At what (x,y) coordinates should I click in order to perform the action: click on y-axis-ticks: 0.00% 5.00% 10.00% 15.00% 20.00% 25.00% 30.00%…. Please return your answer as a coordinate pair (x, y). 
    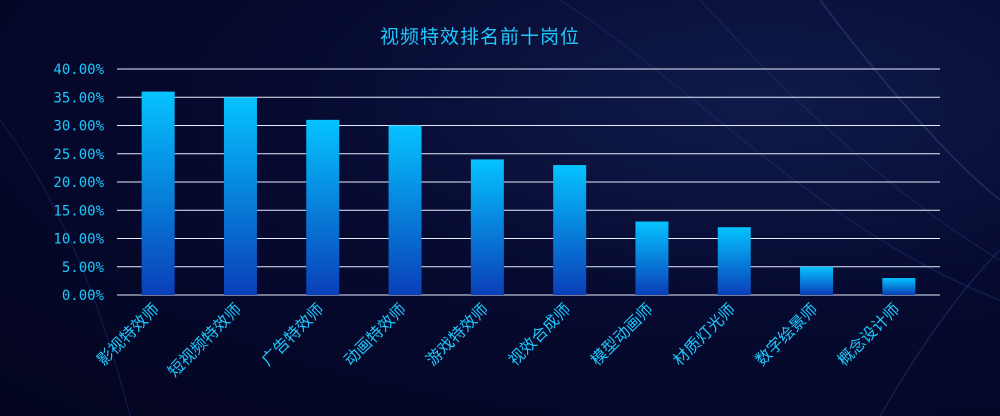
    Looking at the image, I should click on (78, 183).